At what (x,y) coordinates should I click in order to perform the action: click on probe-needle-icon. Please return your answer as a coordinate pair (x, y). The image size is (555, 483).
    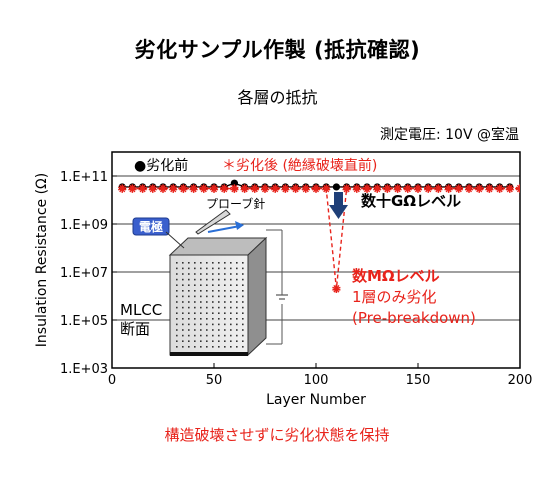
    Looking at the image, I should click on (213, 222).